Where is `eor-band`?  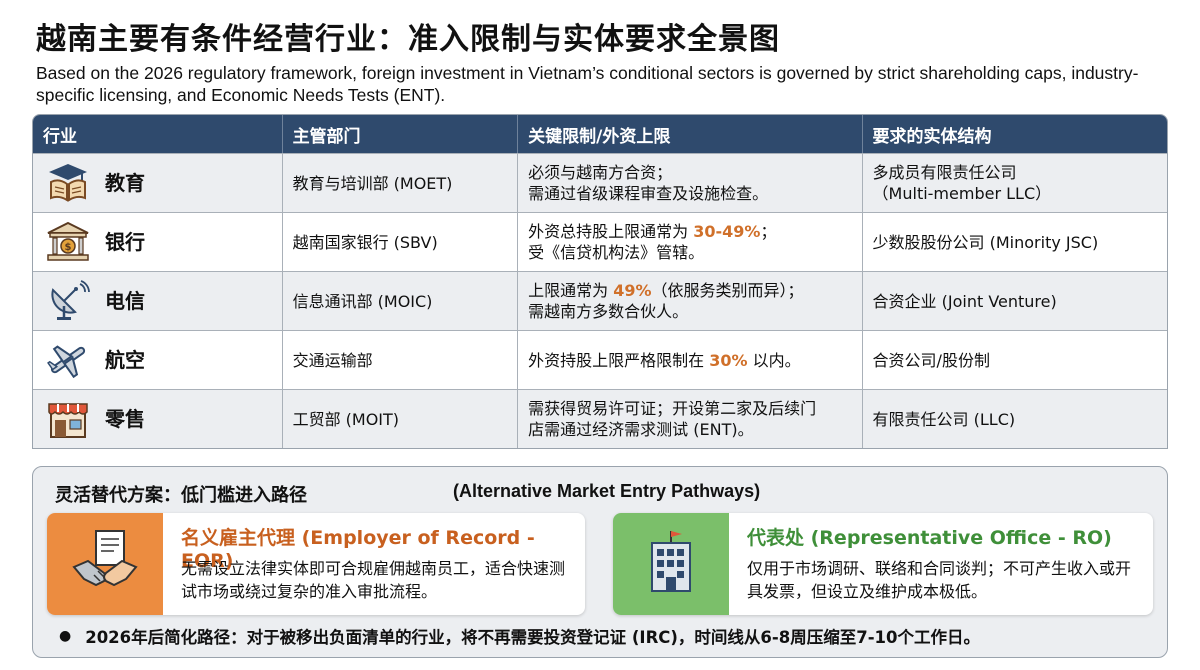 eor-band is located at coordinates (105, 564).